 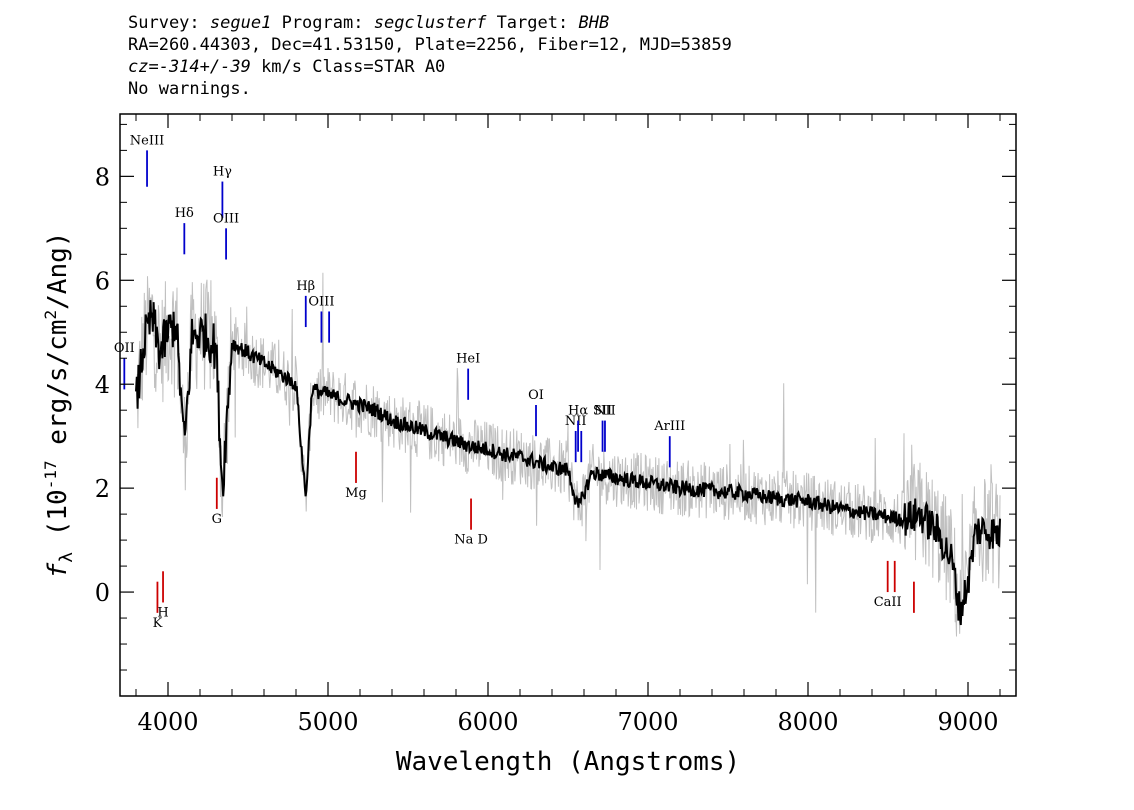 I want to click on header-line-4: No warnings., so click(x=189, y=89).